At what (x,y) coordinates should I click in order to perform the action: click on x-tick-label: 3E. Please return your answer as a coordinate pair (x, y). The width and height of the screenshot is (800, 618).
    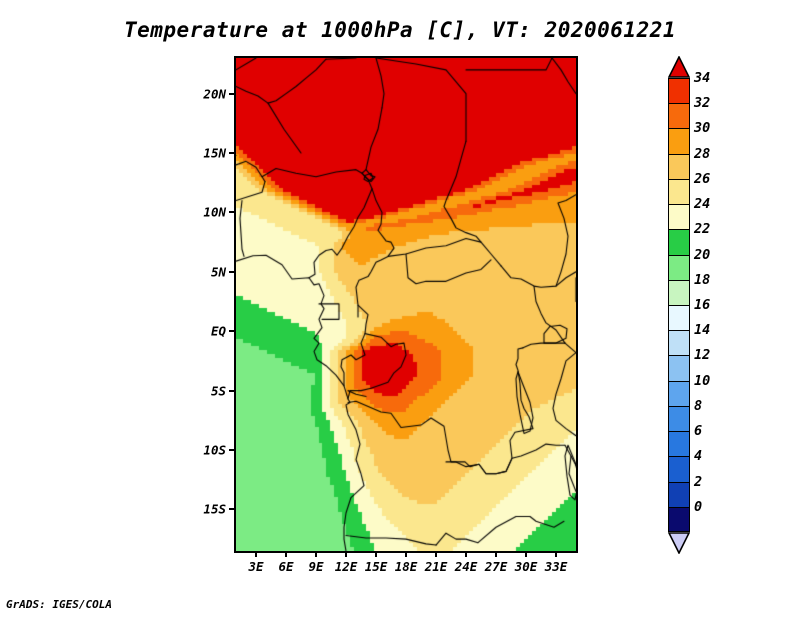
    Looking at the image, I should click on (256, 566).